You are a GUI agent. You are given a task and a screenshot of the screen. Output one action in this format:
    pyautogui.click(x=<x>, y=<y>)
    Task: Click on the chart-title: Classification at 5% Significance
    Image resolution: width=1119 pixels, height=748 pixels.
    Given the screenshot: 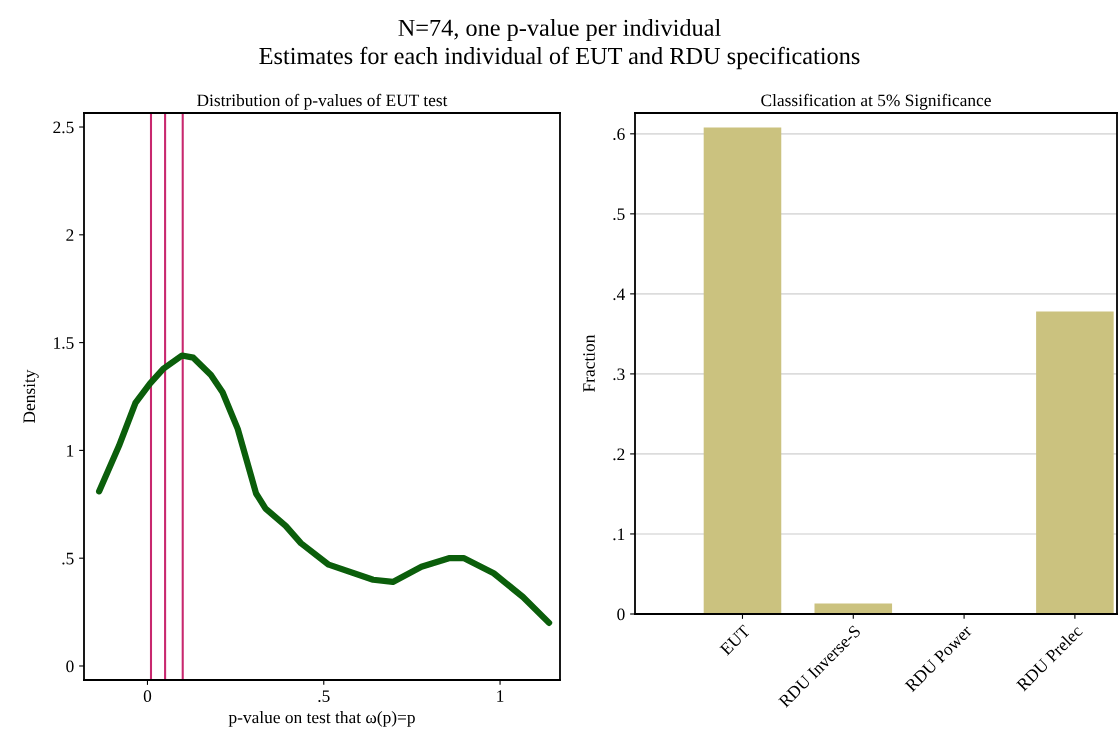 What is the action you would take?
    pyautogui.click(x=876, y=101)
    